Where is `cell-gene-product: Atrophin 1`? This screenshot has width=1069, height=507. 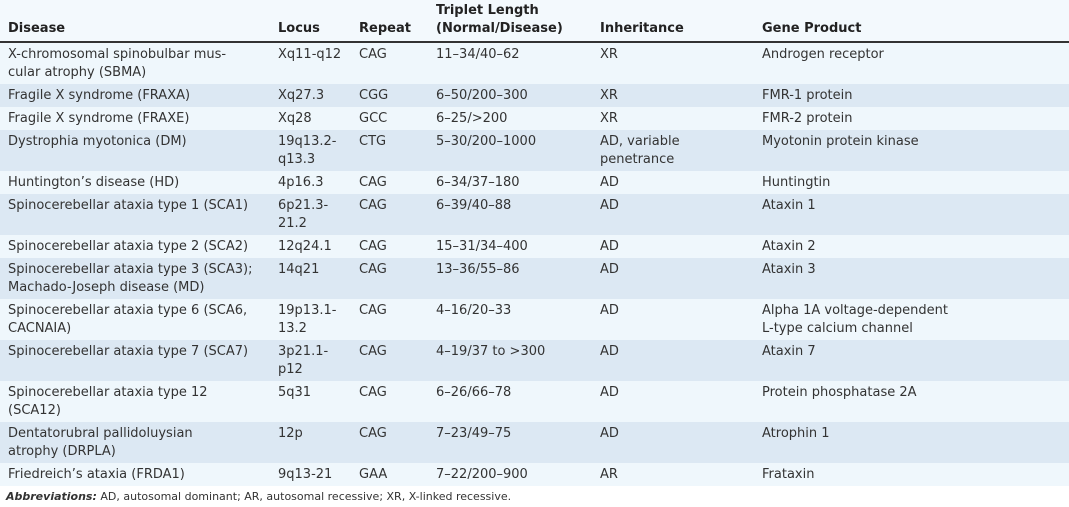 cell-gene-product: Atrophin 1 is located at coordinates (911, 442).